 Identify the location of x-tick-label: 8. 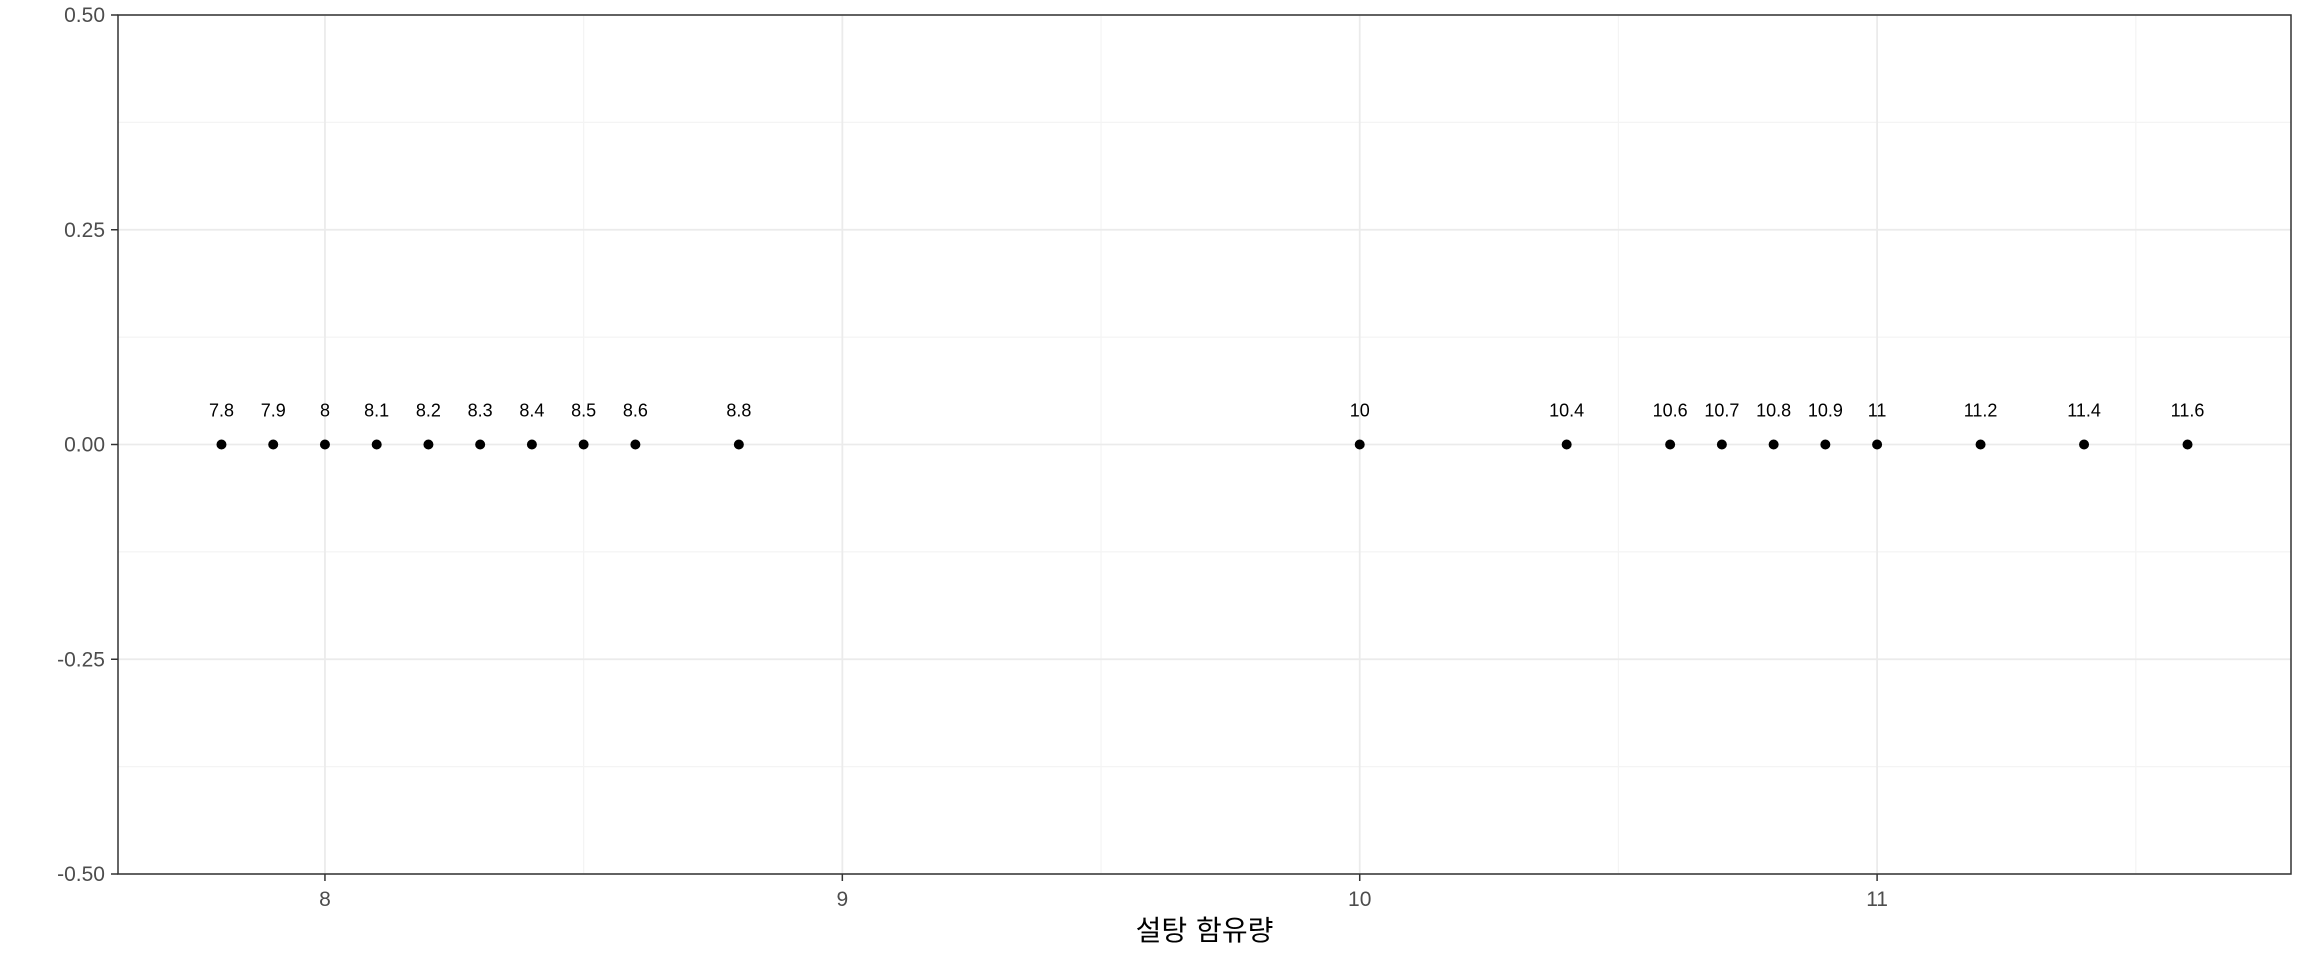
(325, 899).